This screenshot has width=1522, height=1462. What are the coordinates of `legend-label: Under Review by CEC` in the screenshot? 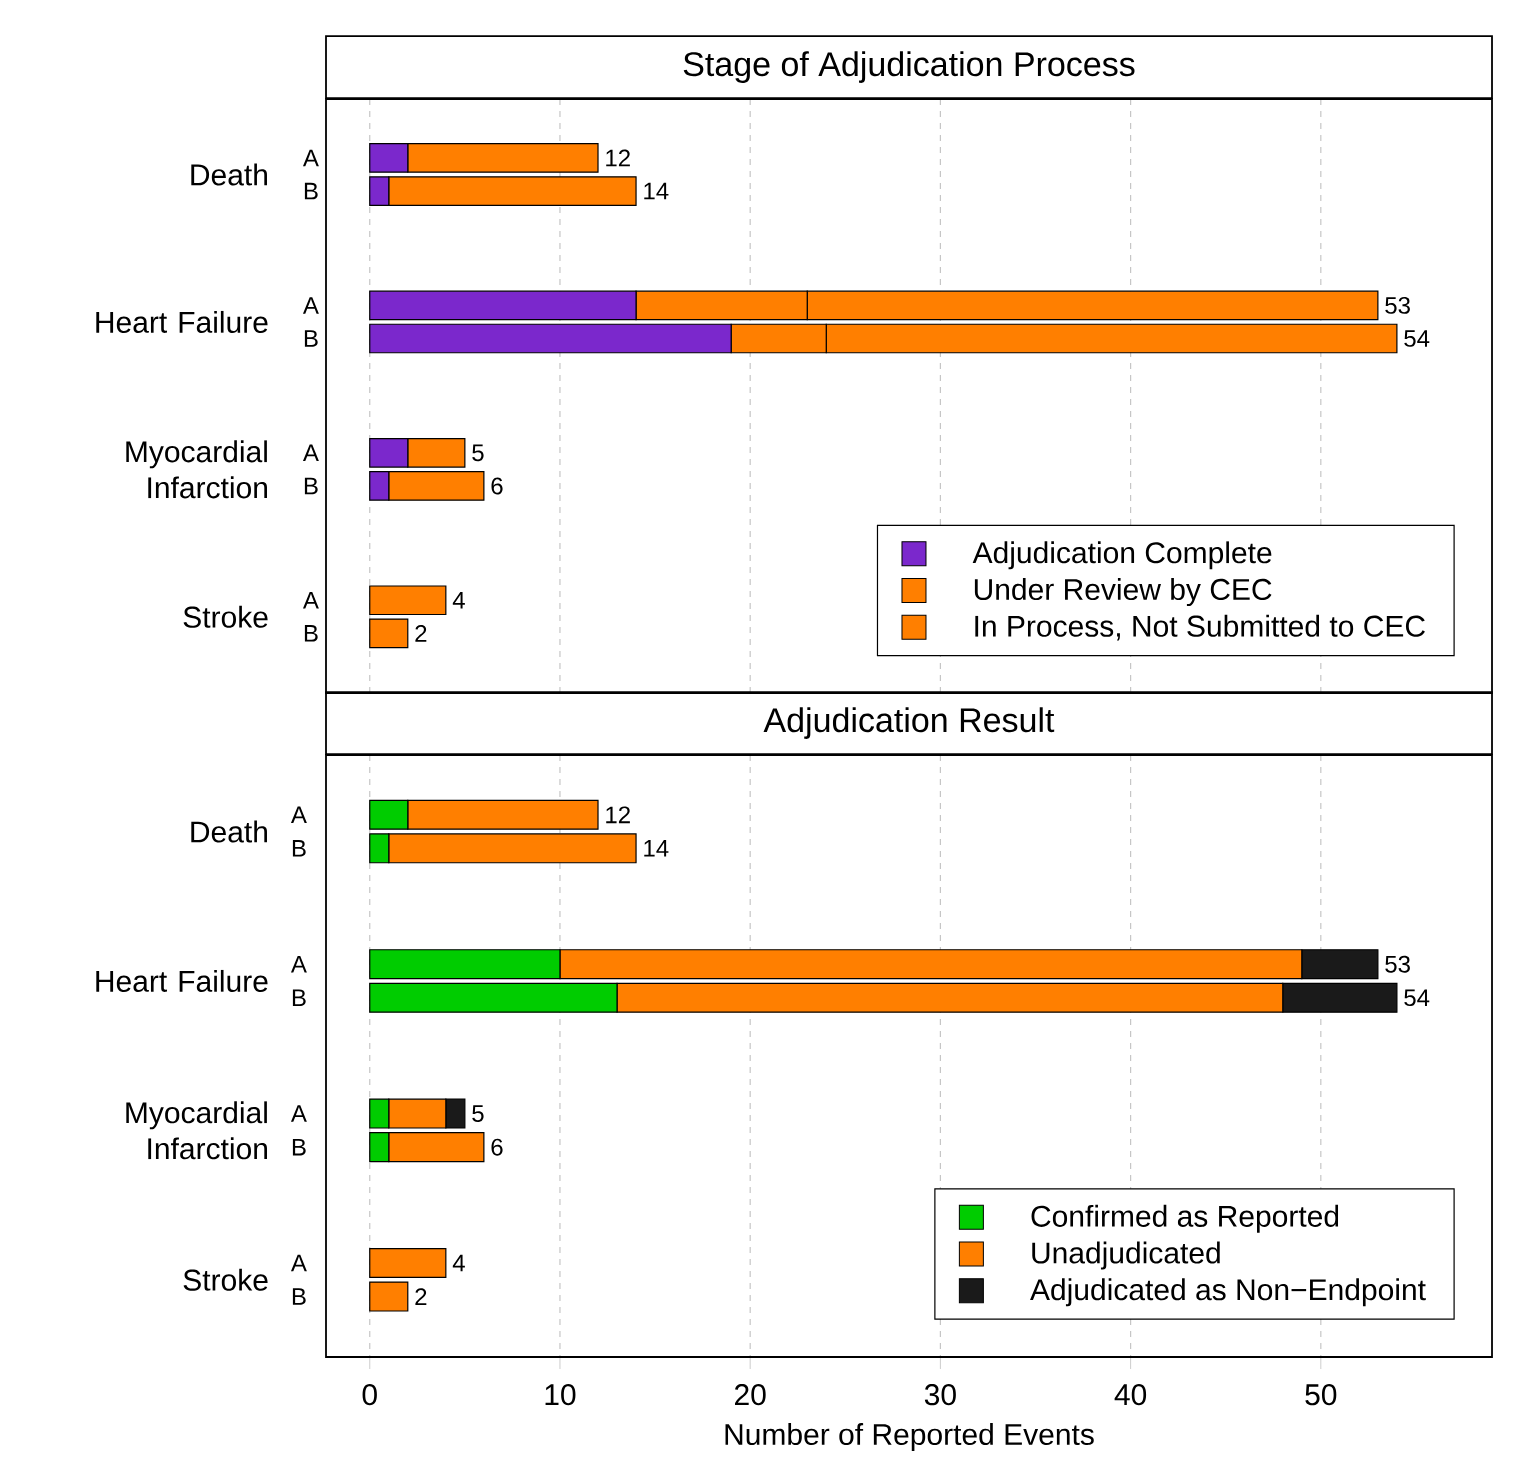 It's located at (1123, 592).